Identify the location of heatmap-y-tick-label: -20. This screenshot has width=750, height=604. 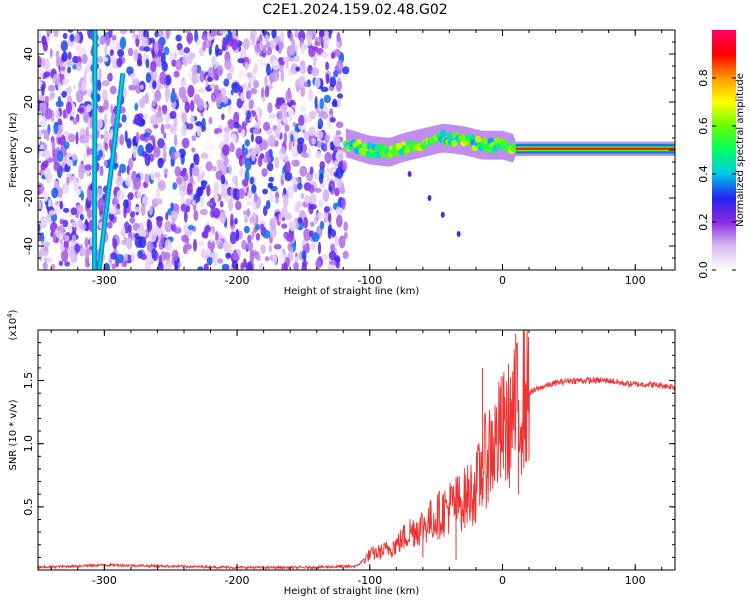
(28, 198).